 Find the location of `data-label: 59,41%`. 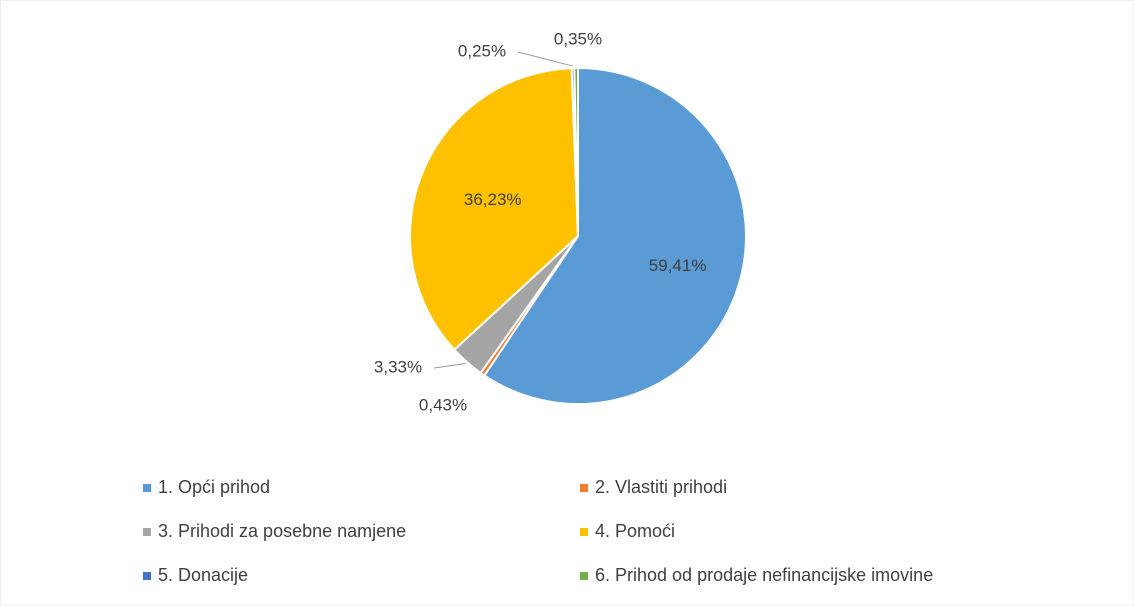

data-label: 59,41% is located at coordinates (678, 265).